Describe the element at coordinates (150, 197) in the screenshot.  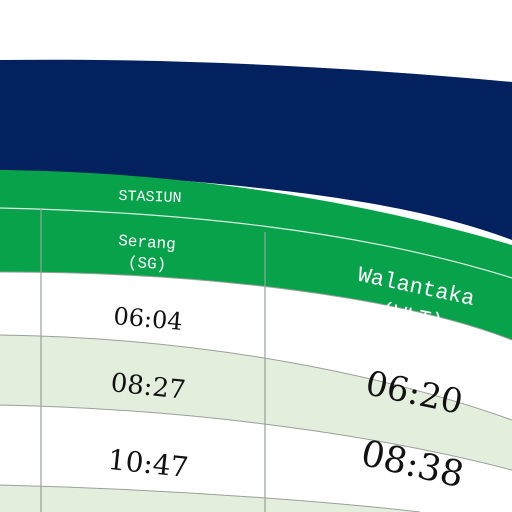
I see `station-group-label: STASIUN` at that location.